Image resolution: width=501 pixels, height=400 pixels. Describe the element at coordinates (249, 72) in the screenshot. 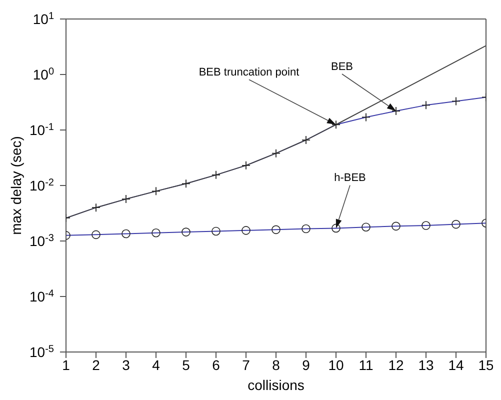

I see `annotation: BEB truncation point` at that location.